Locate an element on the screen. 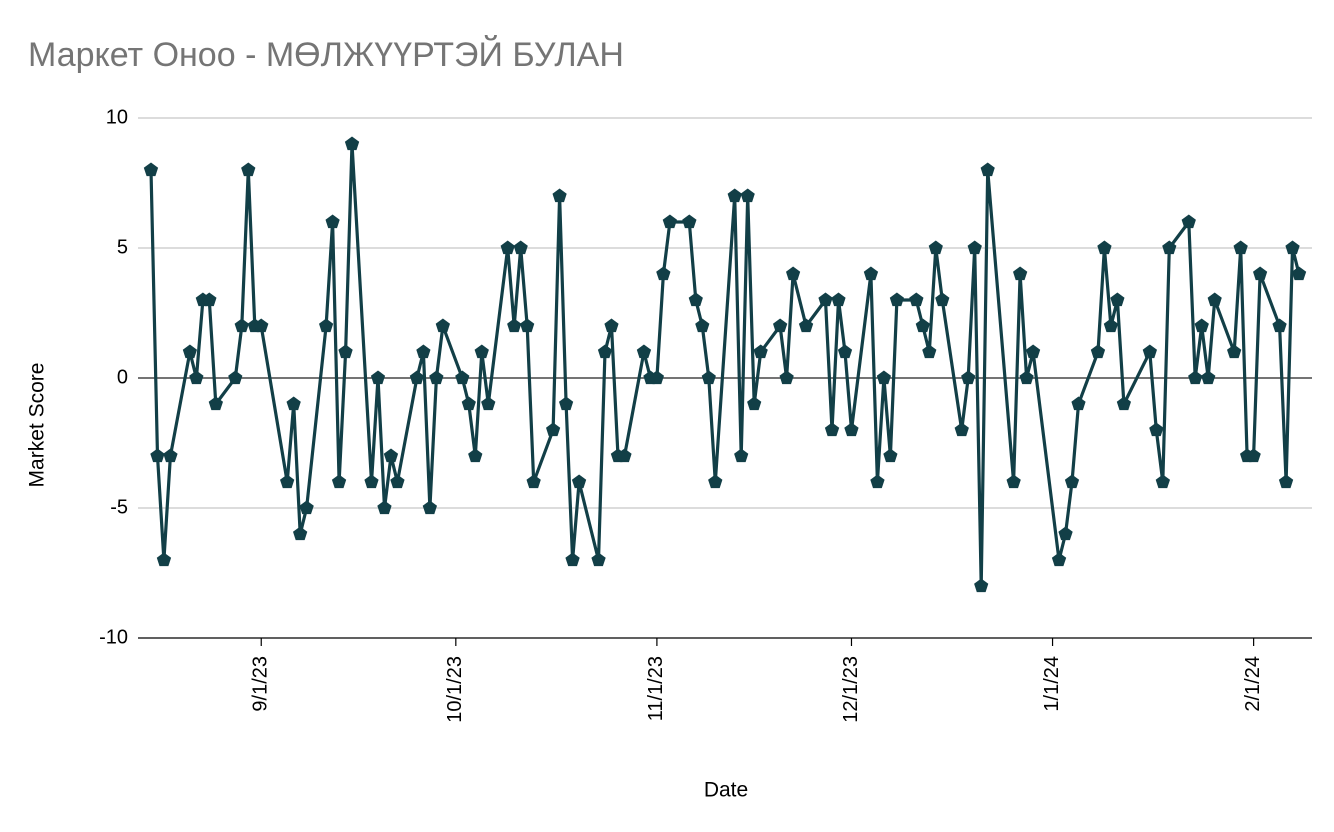 The image size is (1334, 832). x-tick-label: 12/1/23 is located at coordinates (851, 689).